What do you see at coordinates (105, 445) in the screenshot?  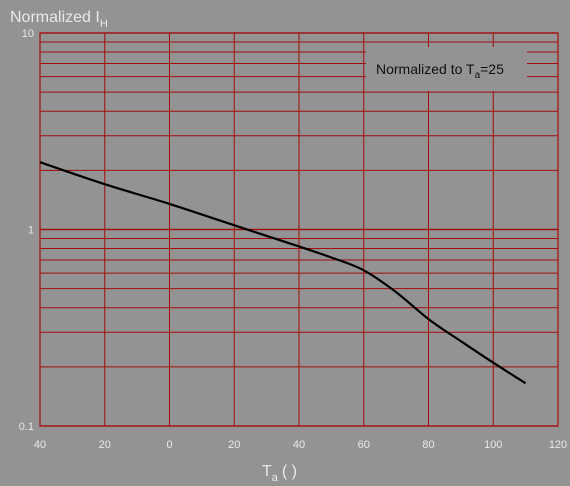 I see `x-tick-label-1: 20` at bounding box center [105, 445].